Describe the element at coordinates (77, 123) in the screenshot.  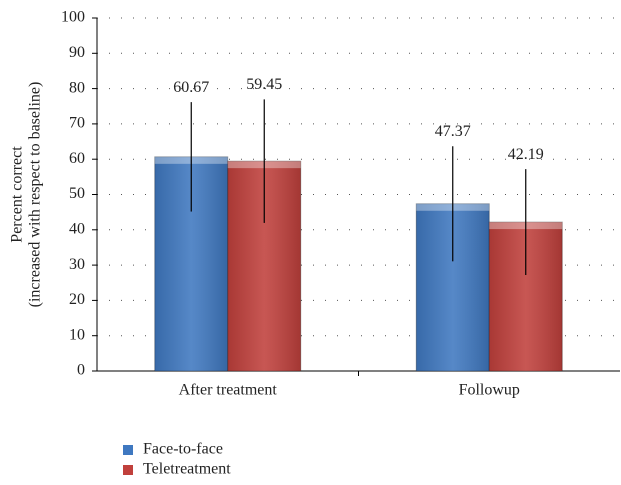
I see `y-tick-label: 70` at that location.